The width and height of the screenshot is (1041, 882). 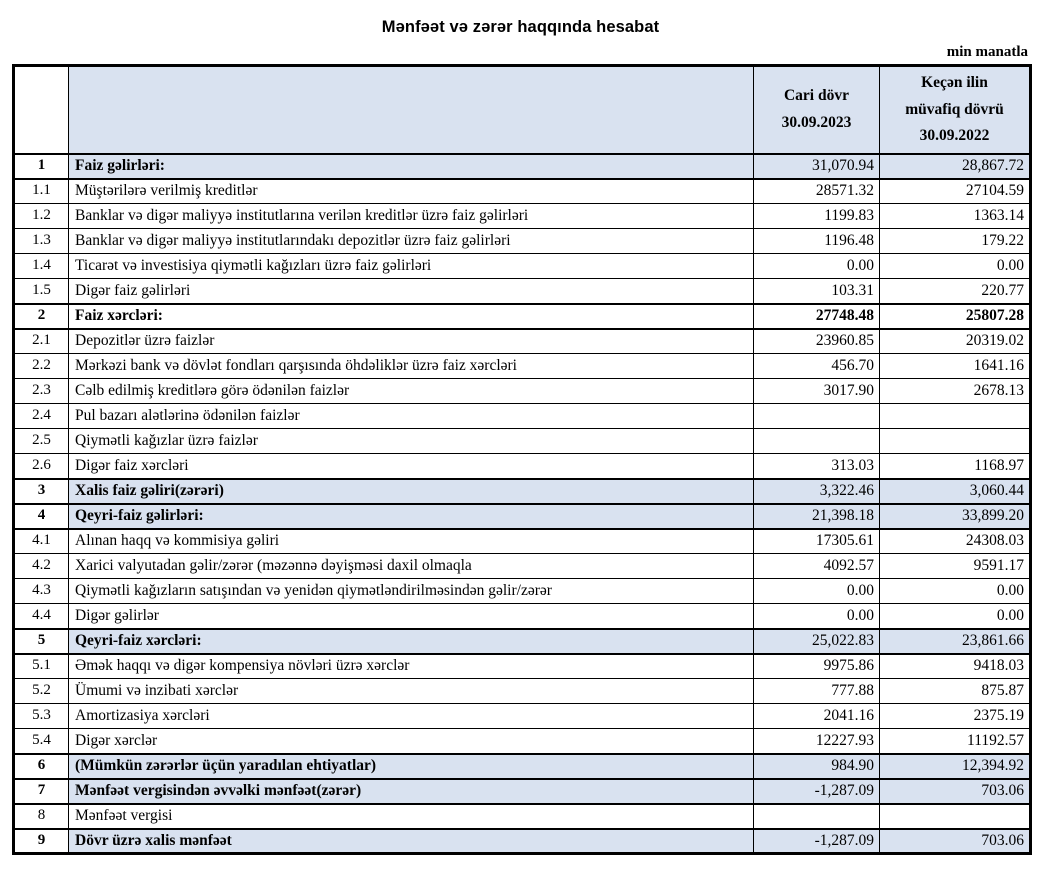 I want to click on row-number: 5, so click(x=41, y=641).